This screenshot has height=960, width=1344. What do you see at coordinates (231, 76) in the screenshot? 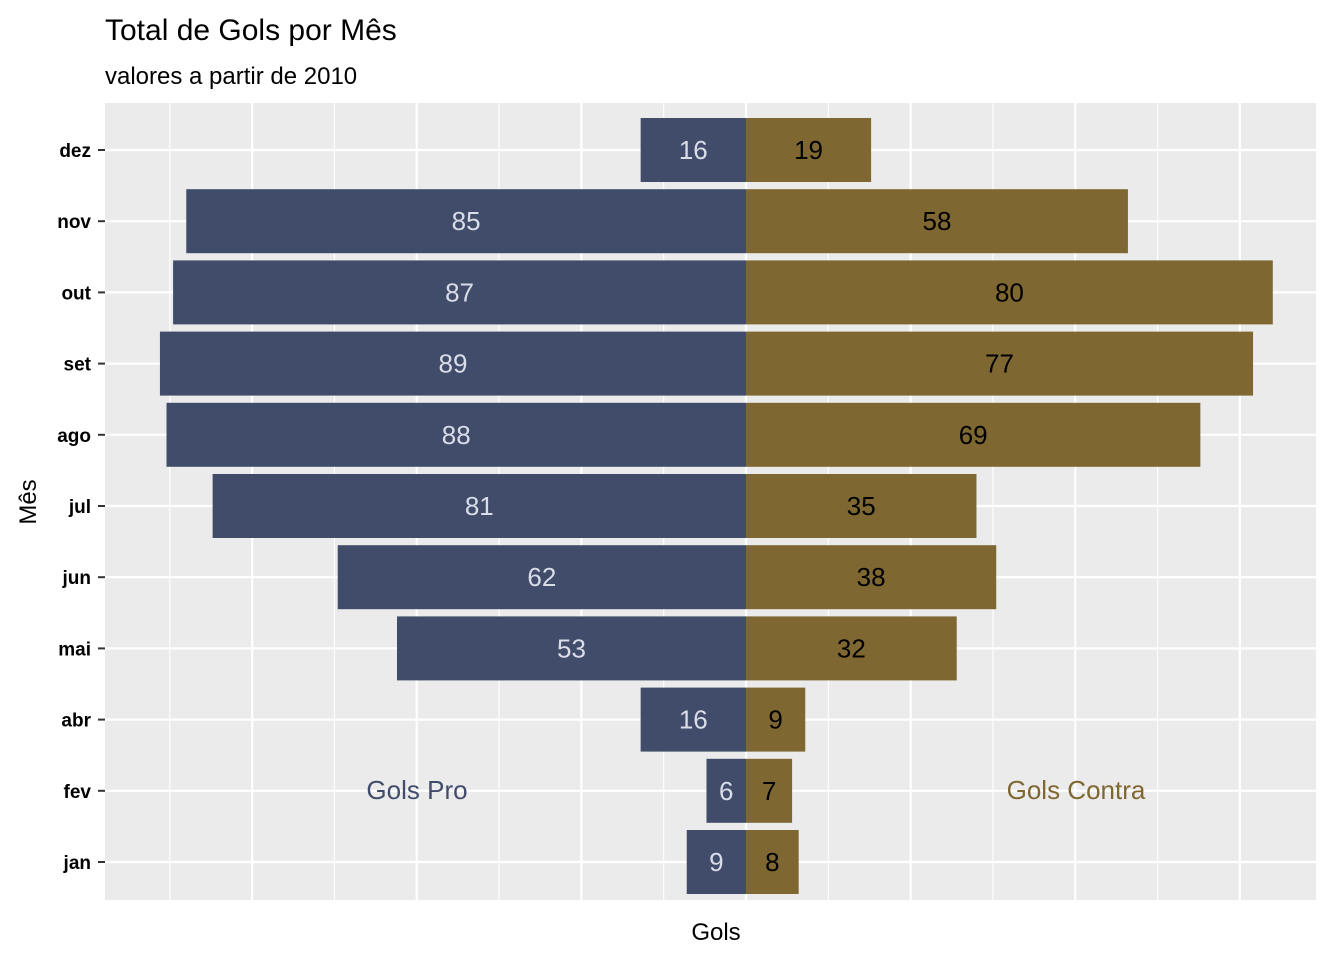
I see `chart-subtitle: valores a partir de 2010` at bounding box center [231, 76].